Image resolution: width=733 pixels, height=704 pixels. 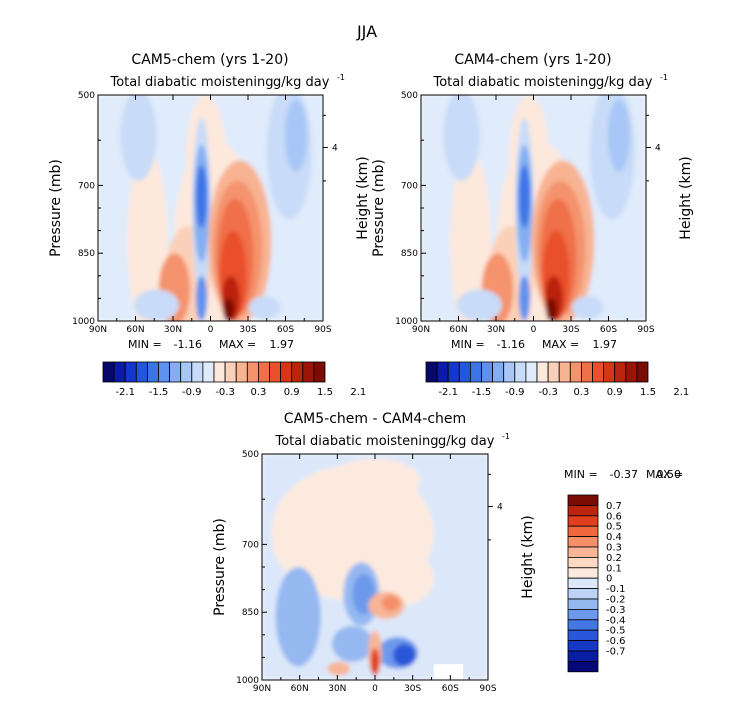 I want to click on colorbar-label: 0.9, so click(x=292, y=392).